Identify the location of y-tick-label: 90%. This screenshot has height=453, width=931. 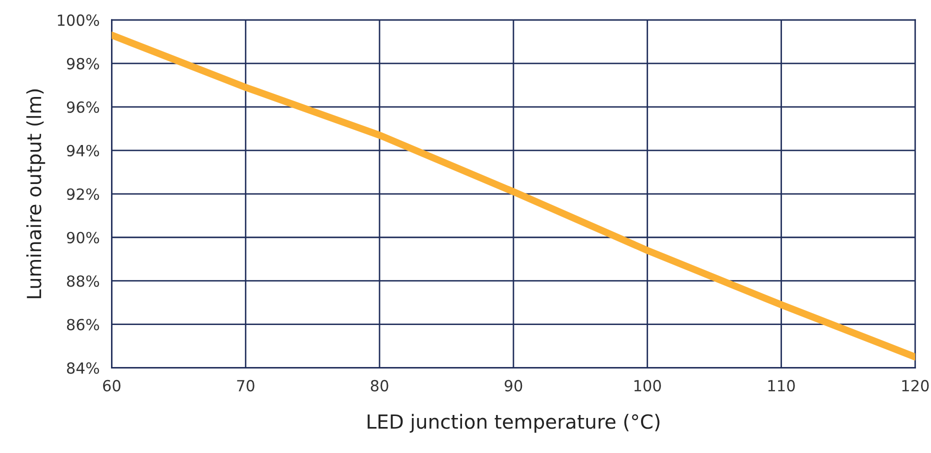
(83, 238).